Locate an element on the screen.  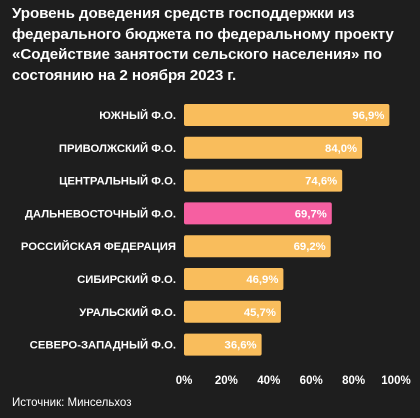
value-label: 96,9% is located at coordinates (368, 116).